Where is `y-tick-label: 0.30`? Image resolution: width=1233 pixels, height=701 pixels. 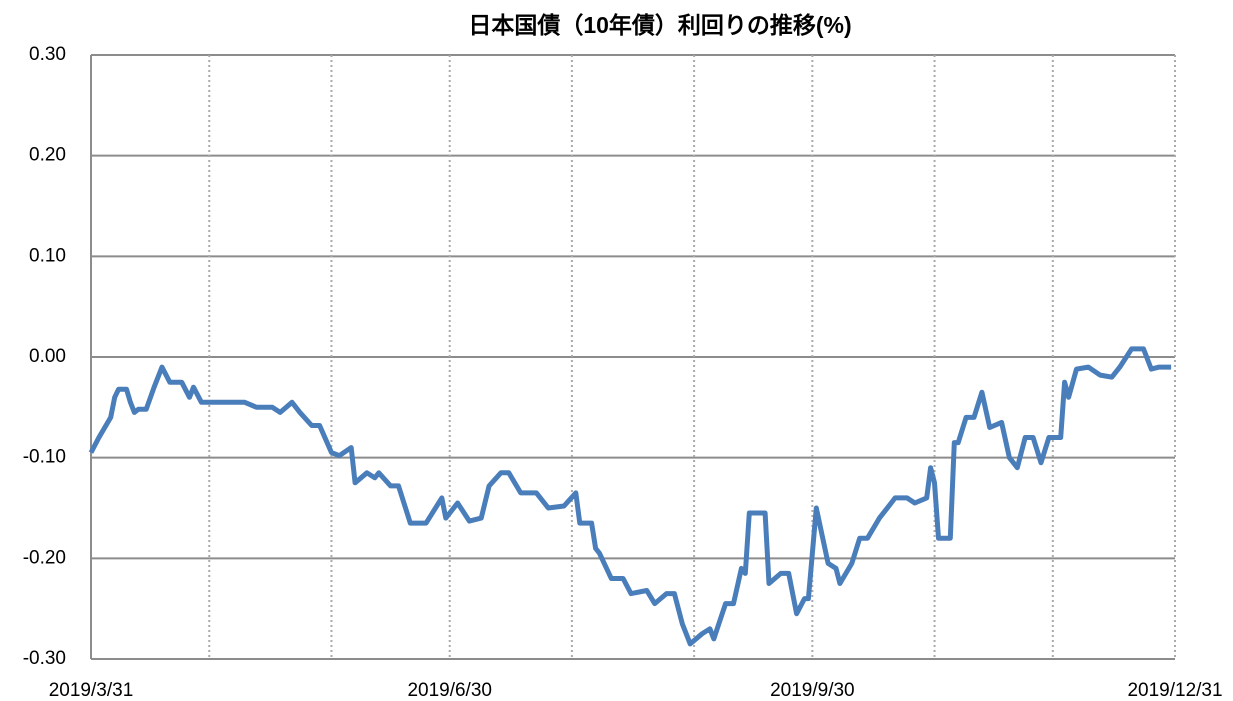 y-tick-label: 0.30 is located at coordinates (47, 54).